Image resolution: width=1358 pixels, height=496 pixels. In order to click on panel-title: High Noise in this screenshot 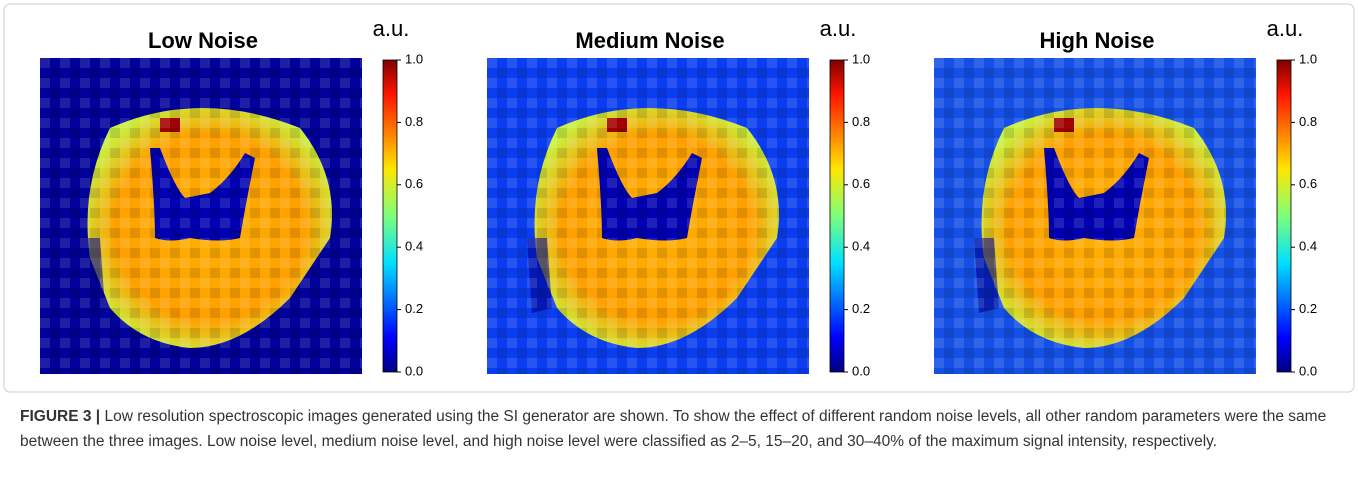, I will do `click(1097, 40)`.